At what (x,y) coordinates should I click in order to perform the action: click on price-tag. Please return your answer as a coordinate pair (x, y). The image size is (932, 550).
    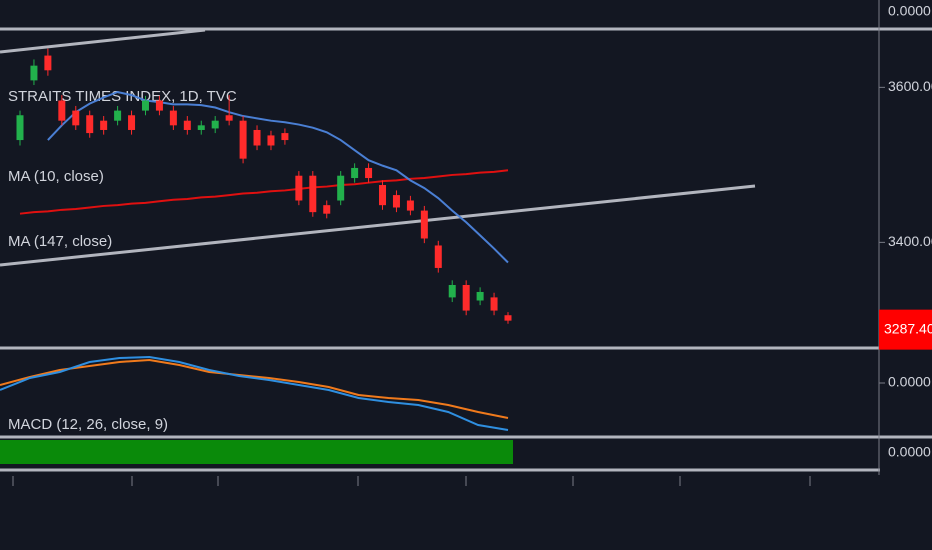
    Looking at the image, I should click on (905, 329).